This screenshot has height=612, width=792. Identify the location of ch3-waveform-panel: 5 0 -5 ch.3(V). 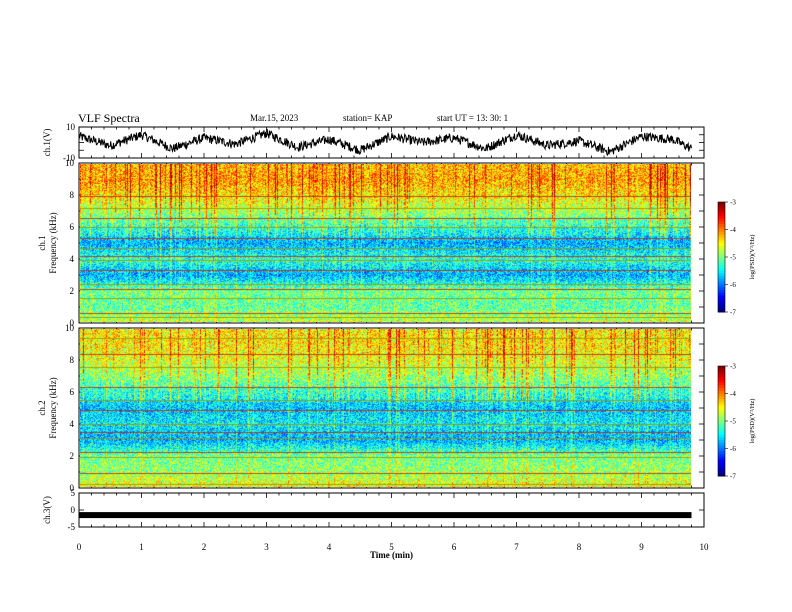
(373, 510).